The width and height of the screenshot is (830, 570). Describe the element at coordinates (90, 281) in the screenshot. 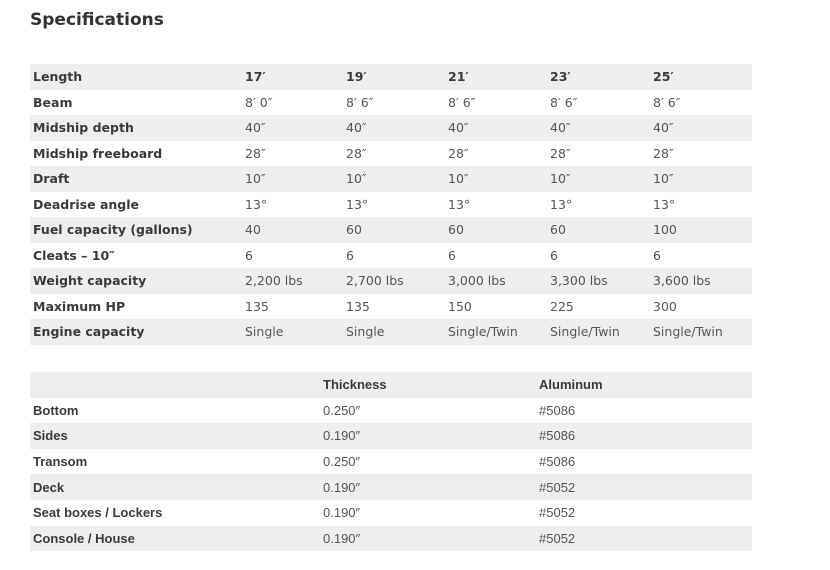

I see `row-label: Weight capacity` at that location.